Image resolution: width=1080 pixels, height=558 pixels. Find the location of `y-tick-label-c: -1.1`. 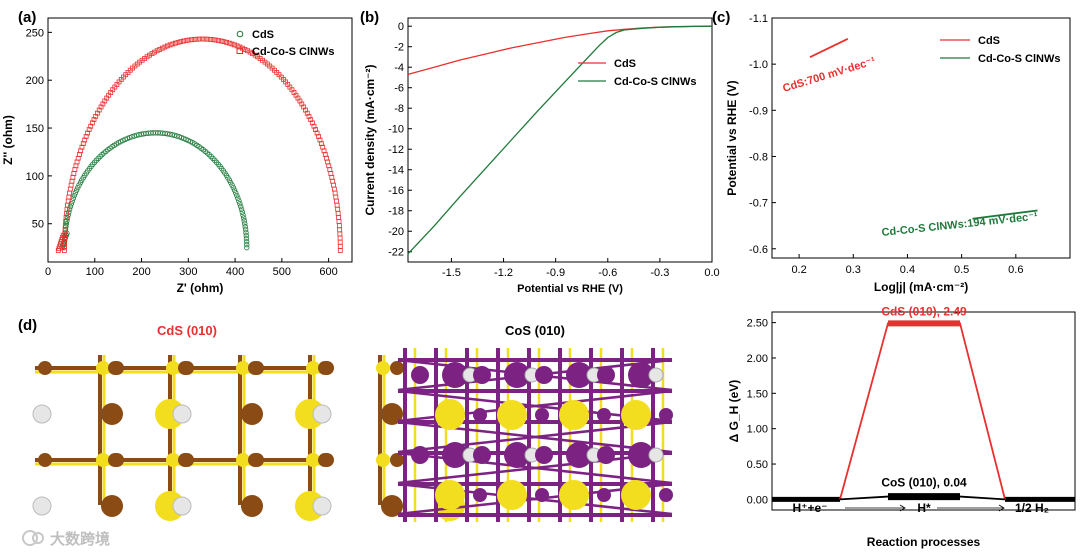

y-tick-label-c: -1.1 is located at coordinates (758, 19).